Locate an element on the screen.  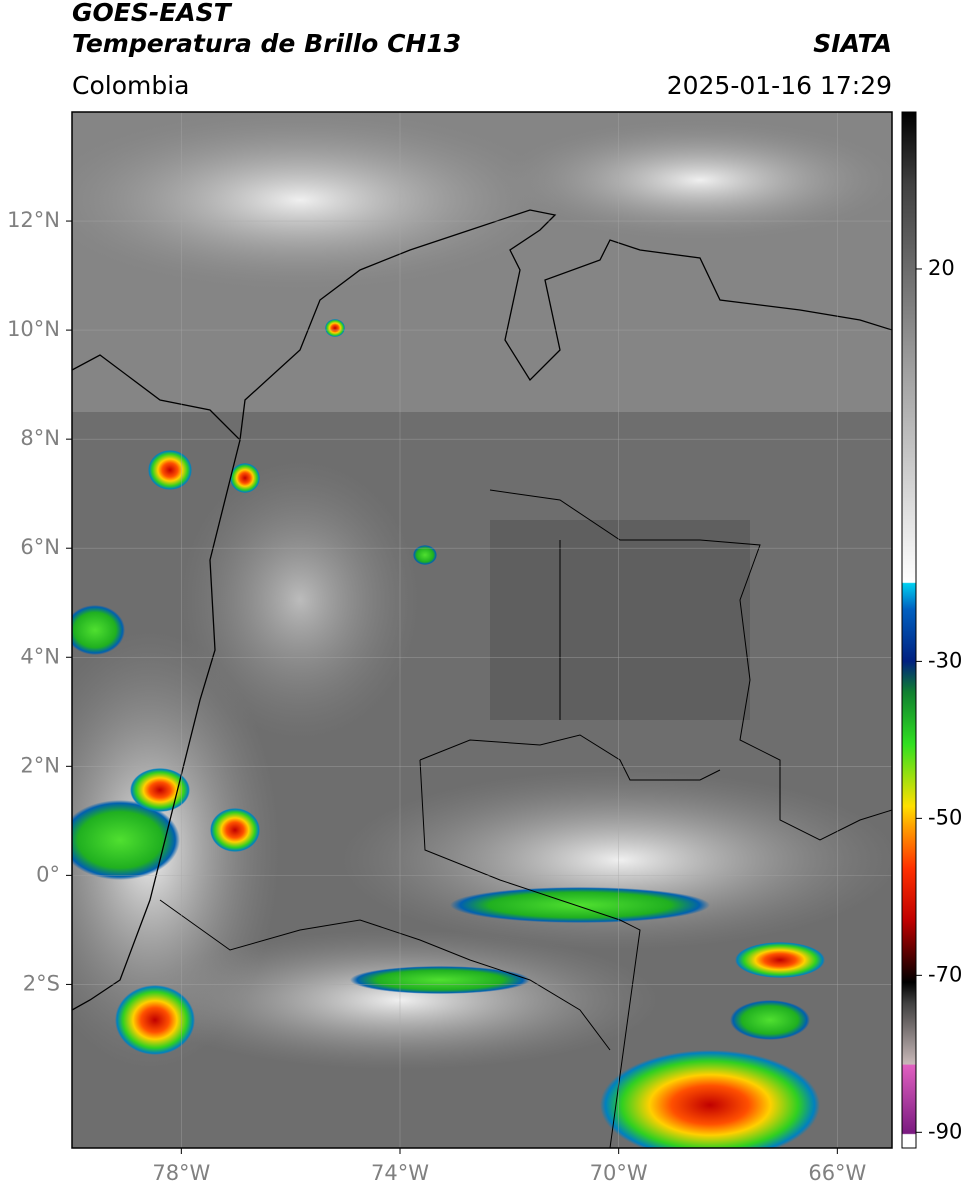
source: SIATA is located at coordinates (852, 43).